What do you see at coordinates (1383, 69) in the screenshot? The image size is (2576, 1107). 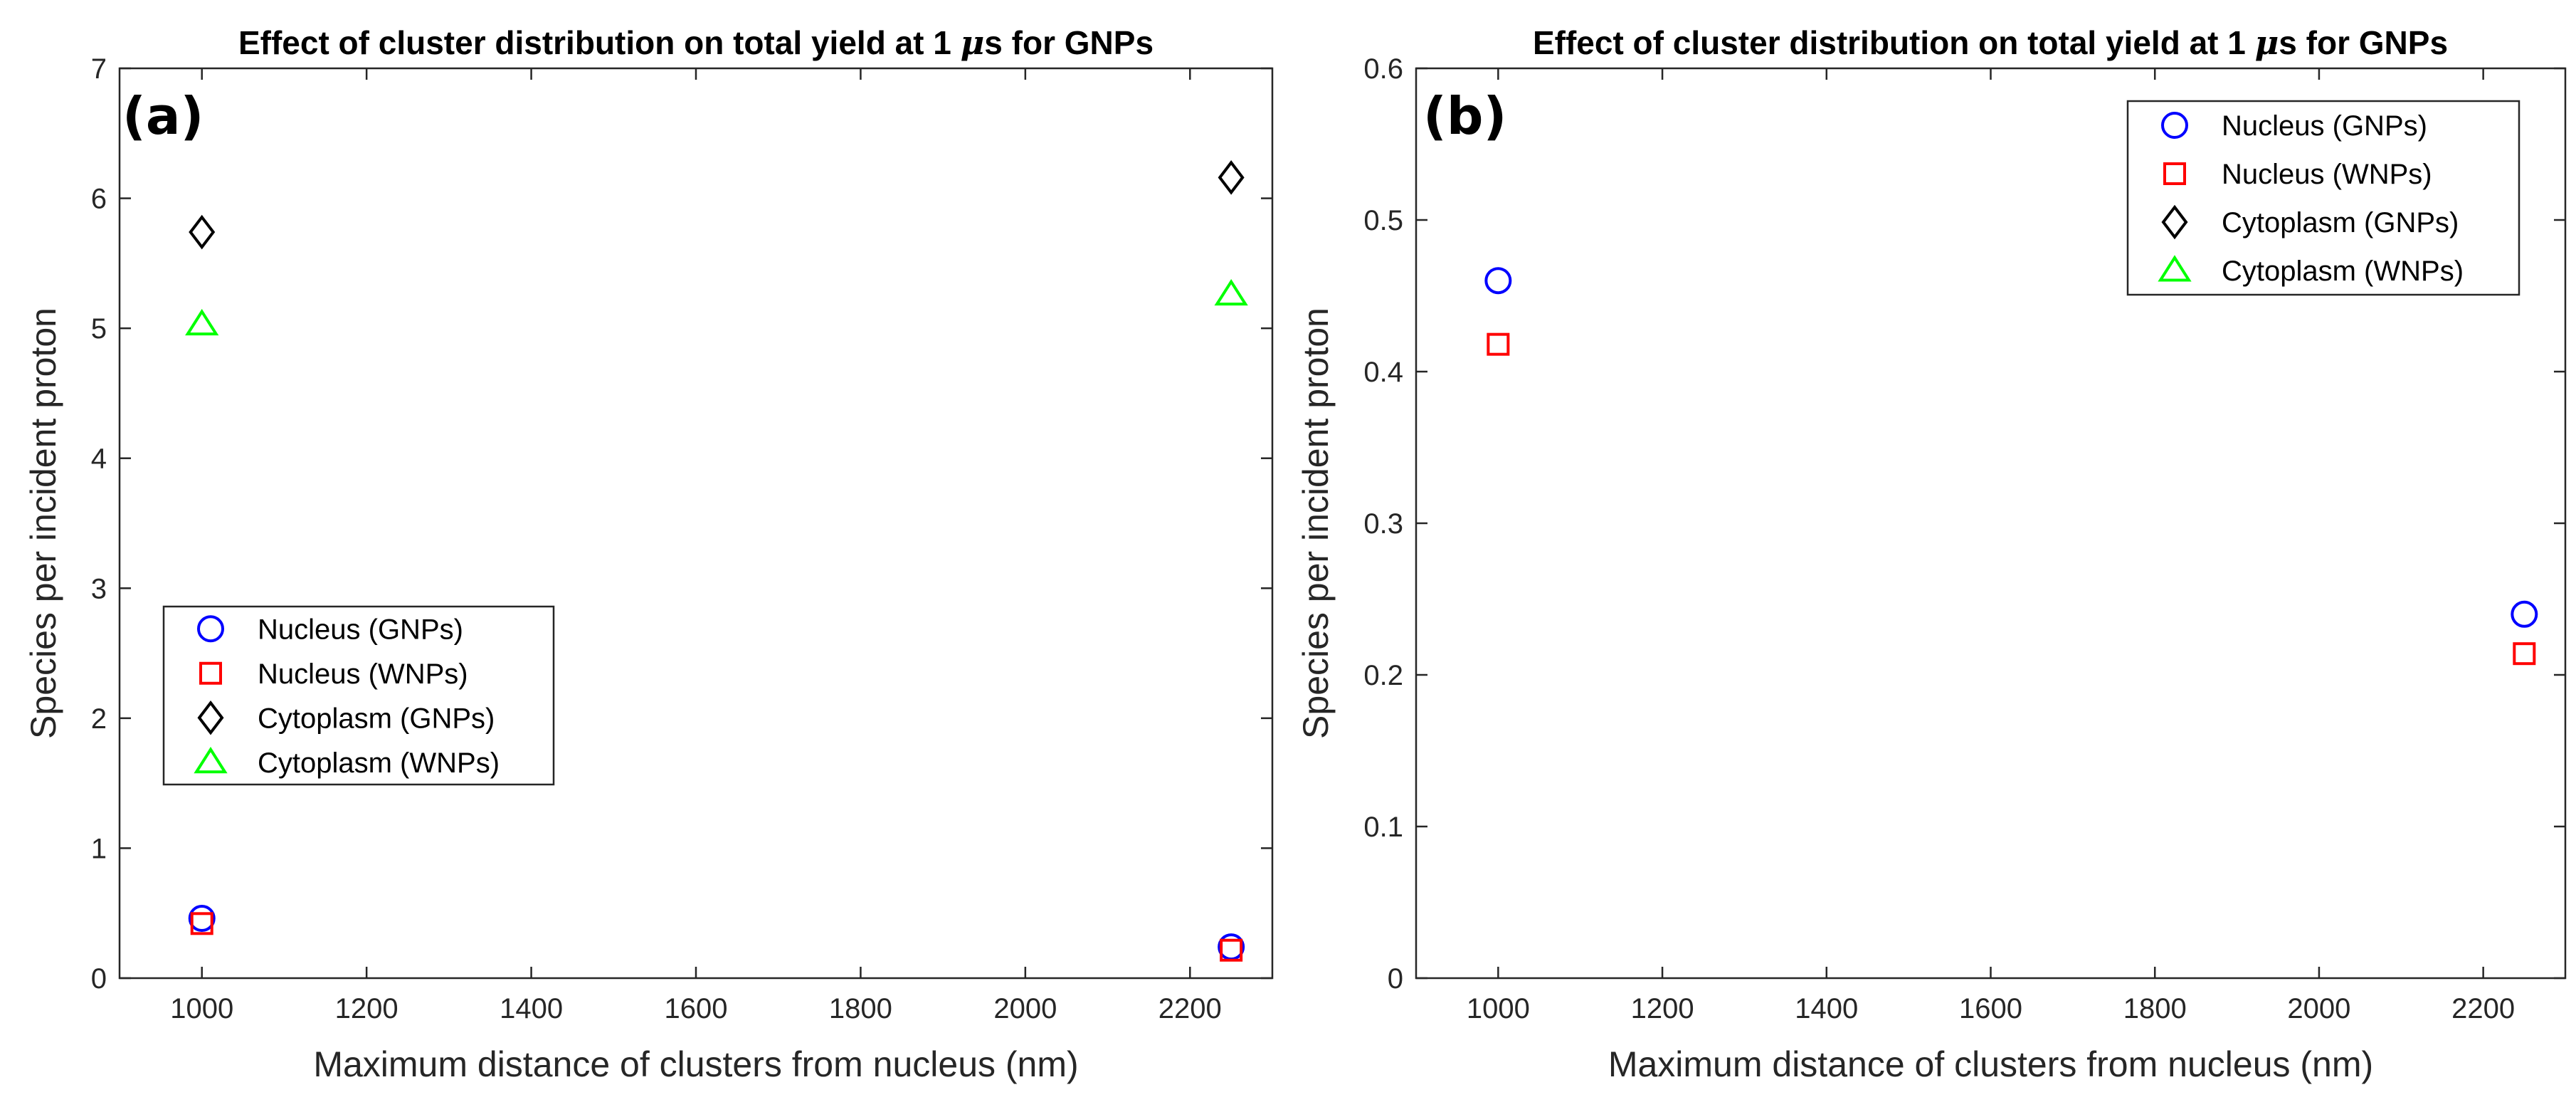 I see `y-tick-label: 0.6` at bounding box center [1383, 69].